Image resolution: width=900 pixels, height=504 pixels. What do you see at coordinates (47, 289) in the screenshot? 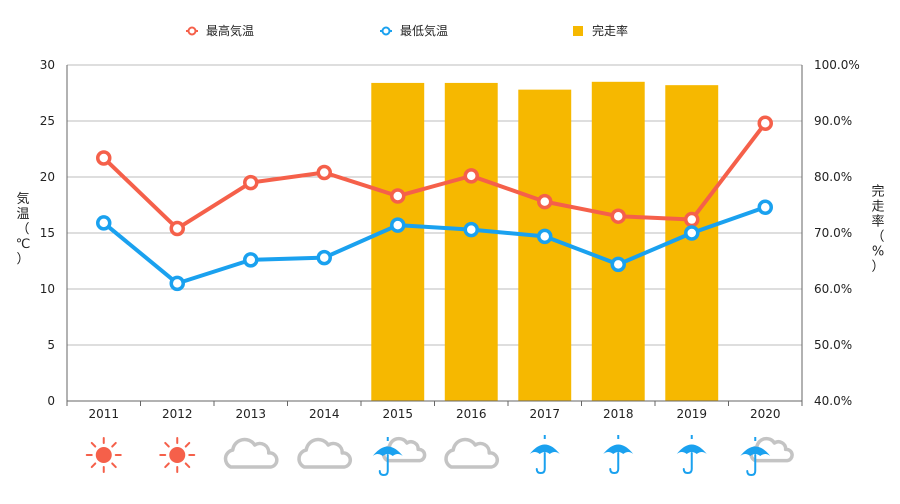
I see `y-left-tick-label: 10` at bounding box center [47, 289].